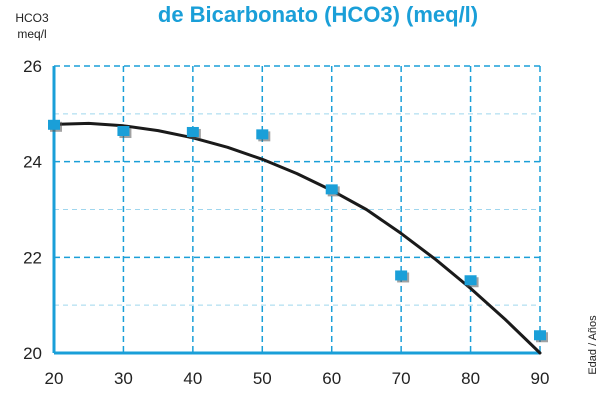 This screenshot has height=394, width=604. Describe the element at coordinates (32, 162) in the screenshot. I see `y-tick-label: 24` at that location.